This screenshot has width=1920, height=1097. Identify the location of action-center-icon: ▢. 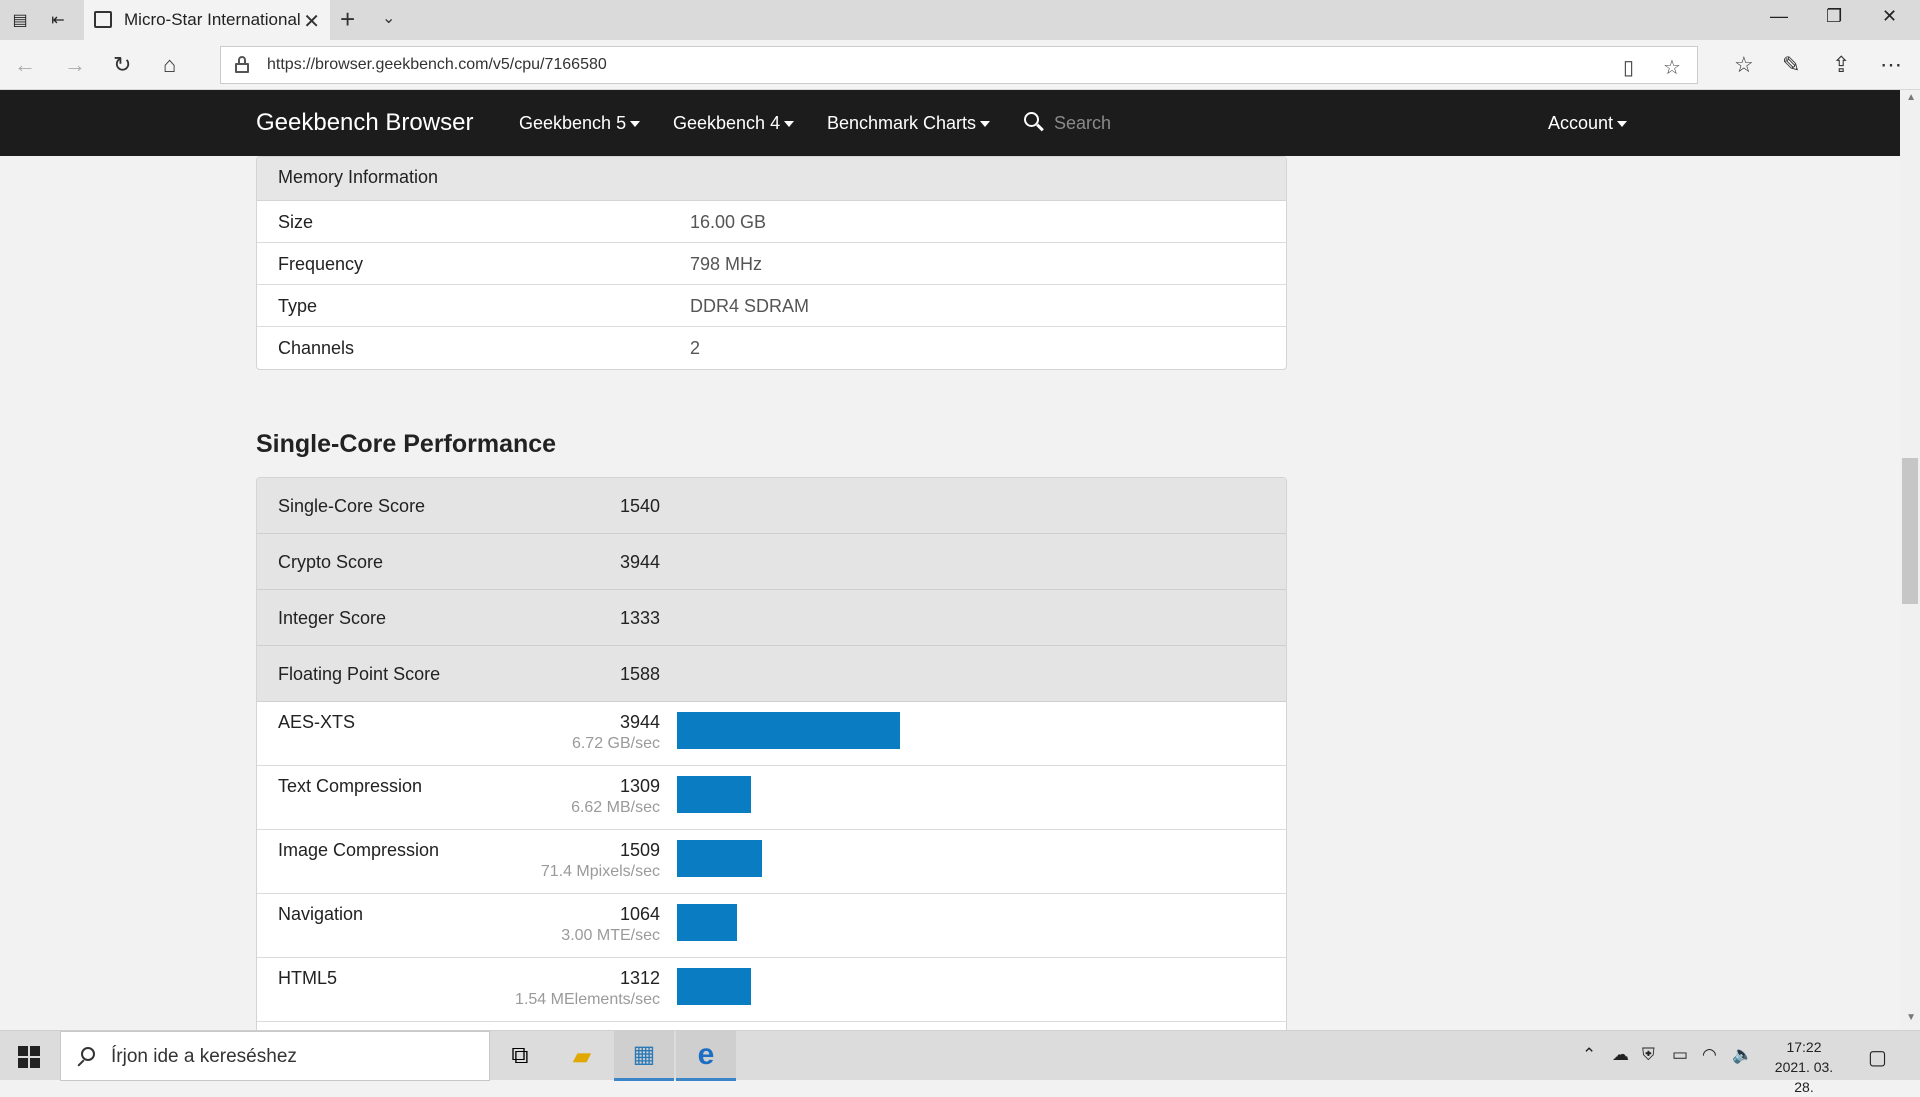
(1877, 1058).